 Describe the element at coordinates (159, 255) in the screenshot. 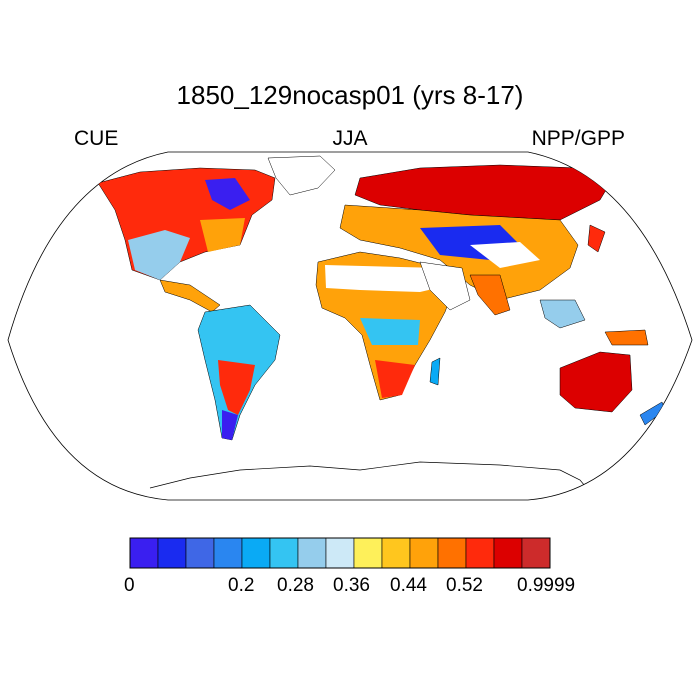

I see `north-america-west` at that location.